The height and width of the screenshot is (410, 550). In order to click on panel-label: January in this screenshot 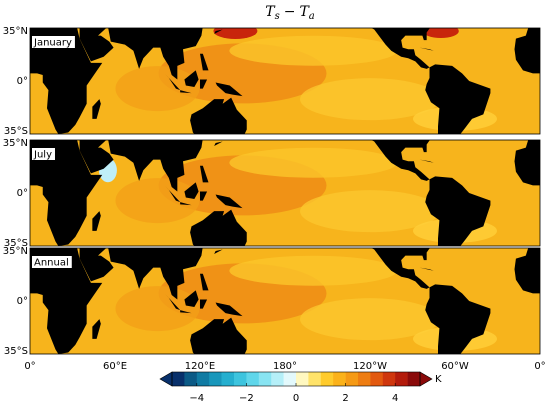, I will do `click(52, 43)`.